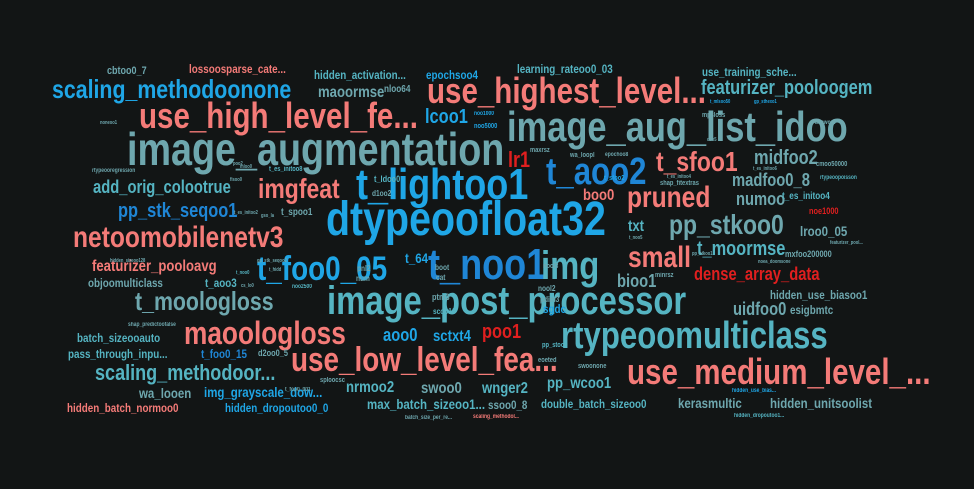 This screenshot has width=974, height=489. What do you see at coordinates (486, 126) in the screenshot?
I see `cloud-word: noo5000` at bounding box center [486, 126].